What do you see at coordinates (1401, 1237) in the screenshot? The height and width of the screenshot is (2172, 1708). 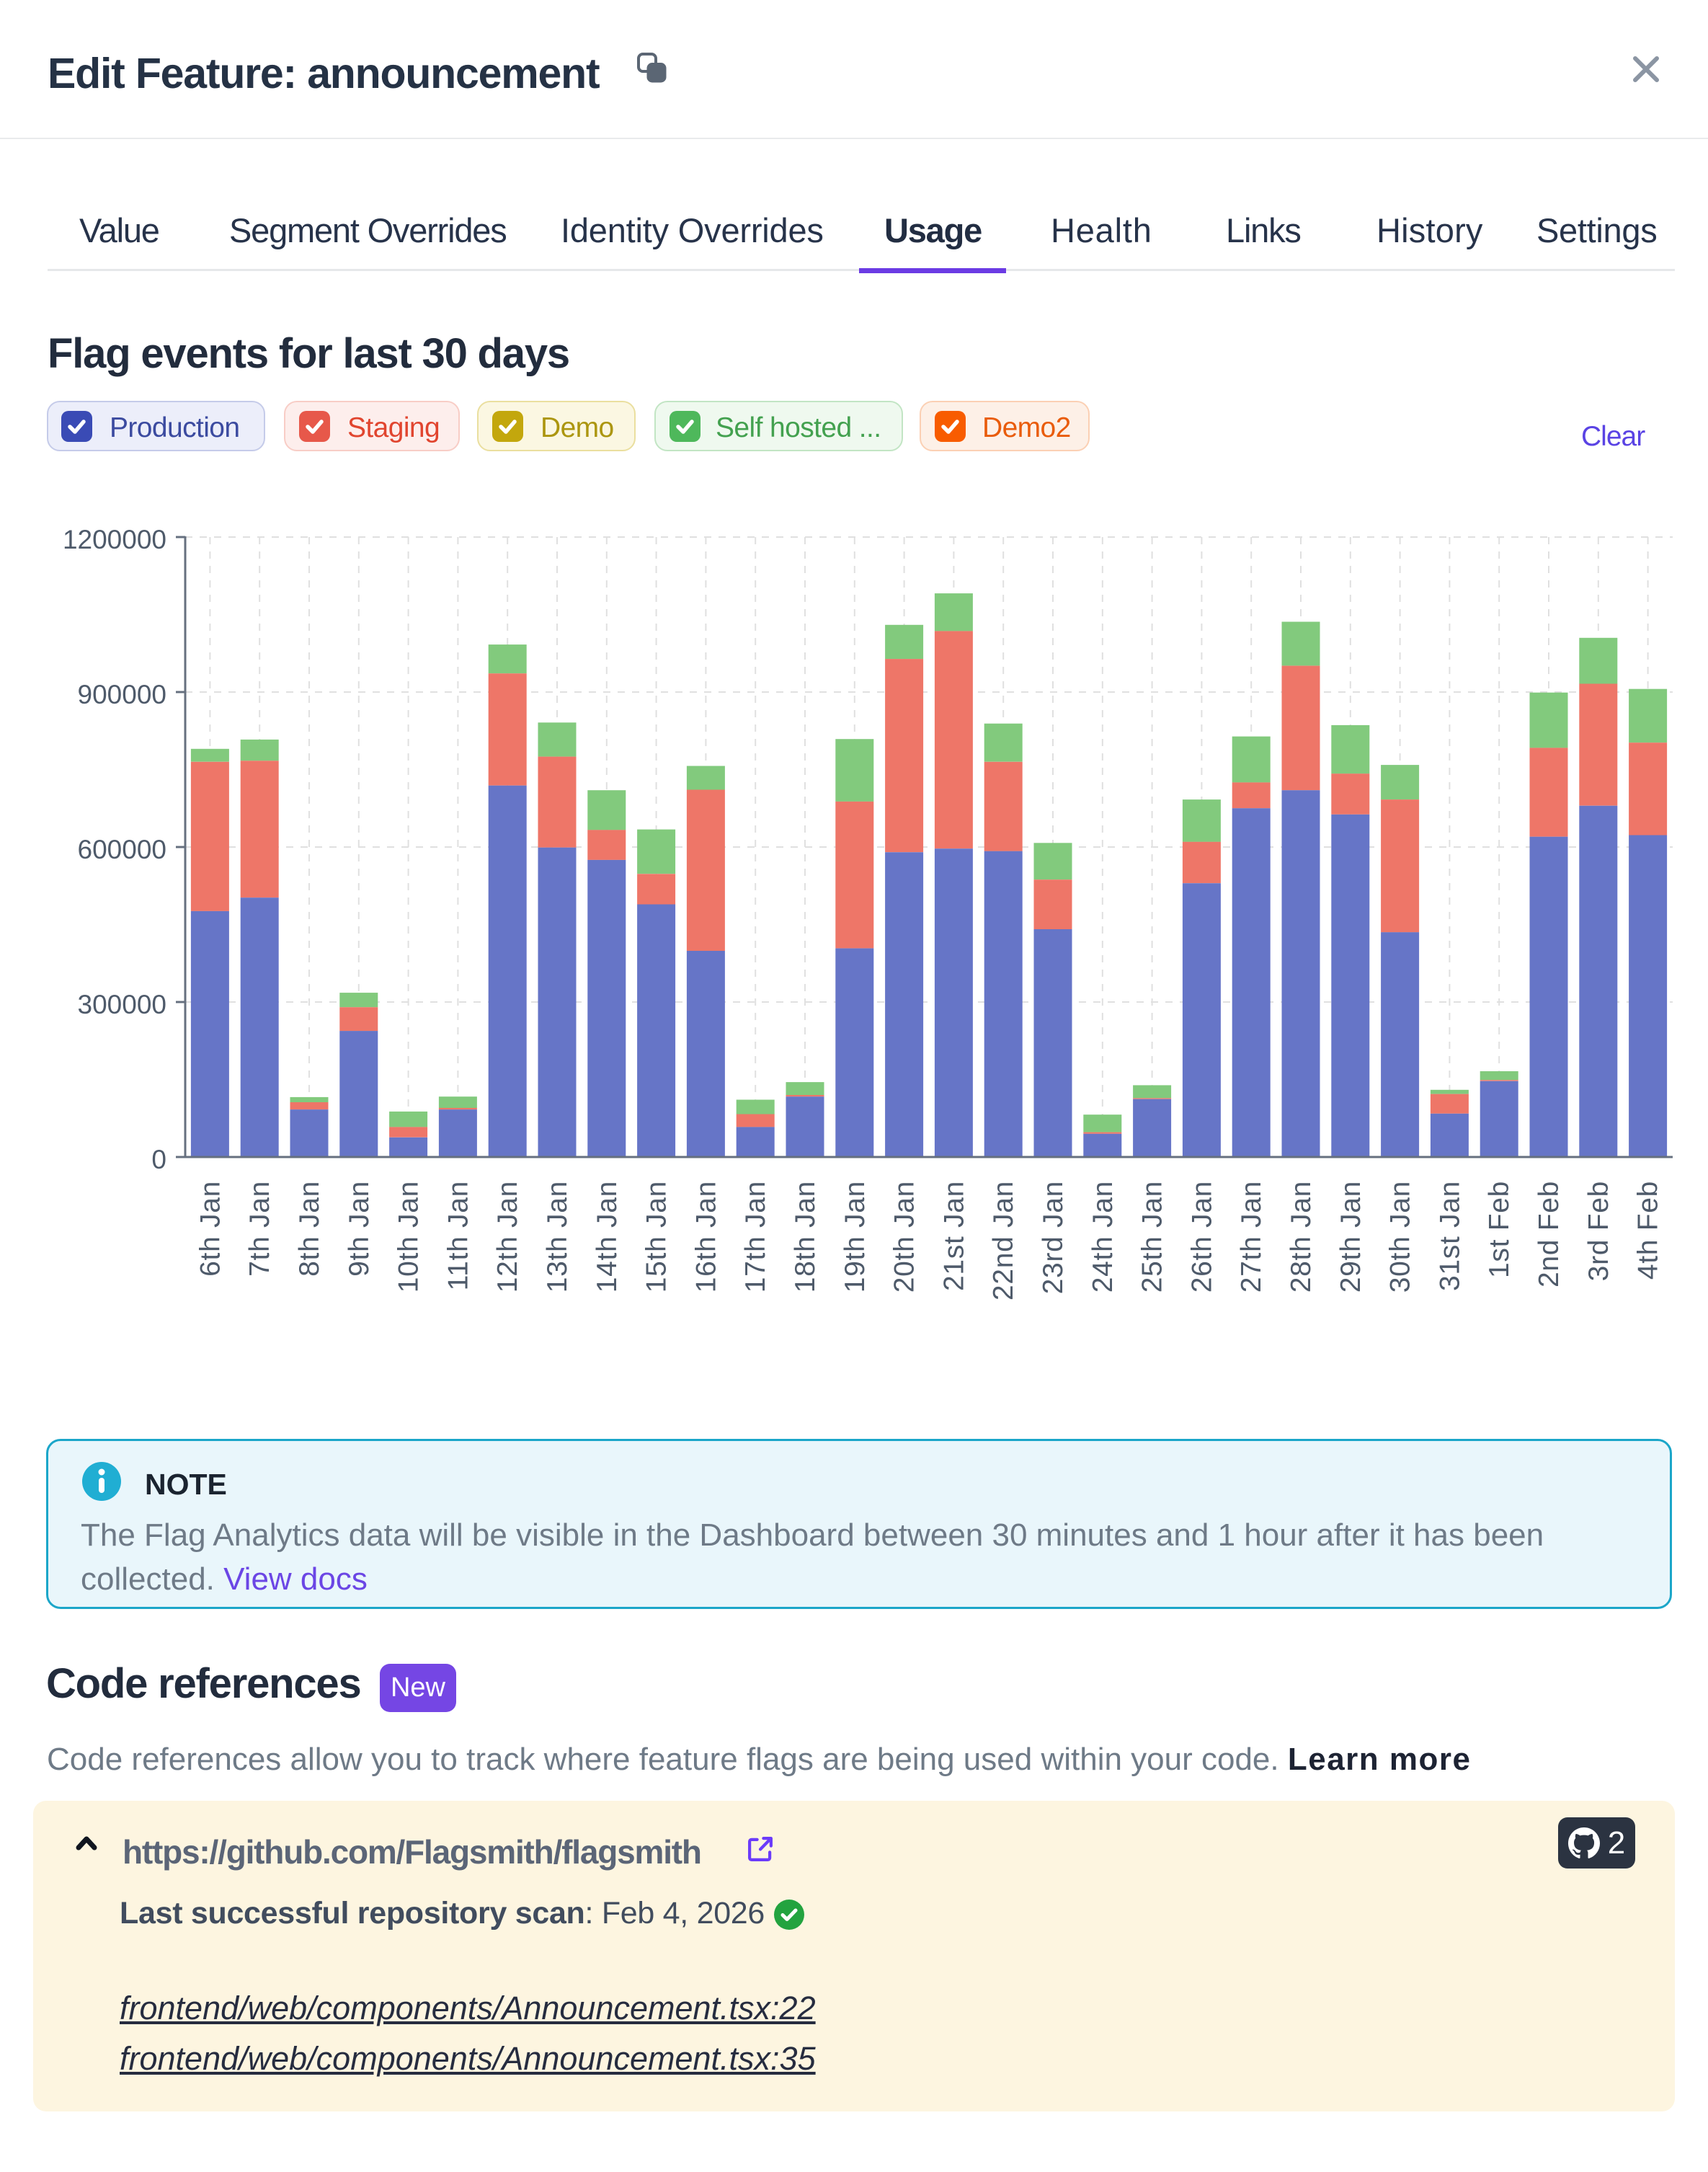 I see `svg-text: 30th Jan` at bounding box center [1401, 1237].